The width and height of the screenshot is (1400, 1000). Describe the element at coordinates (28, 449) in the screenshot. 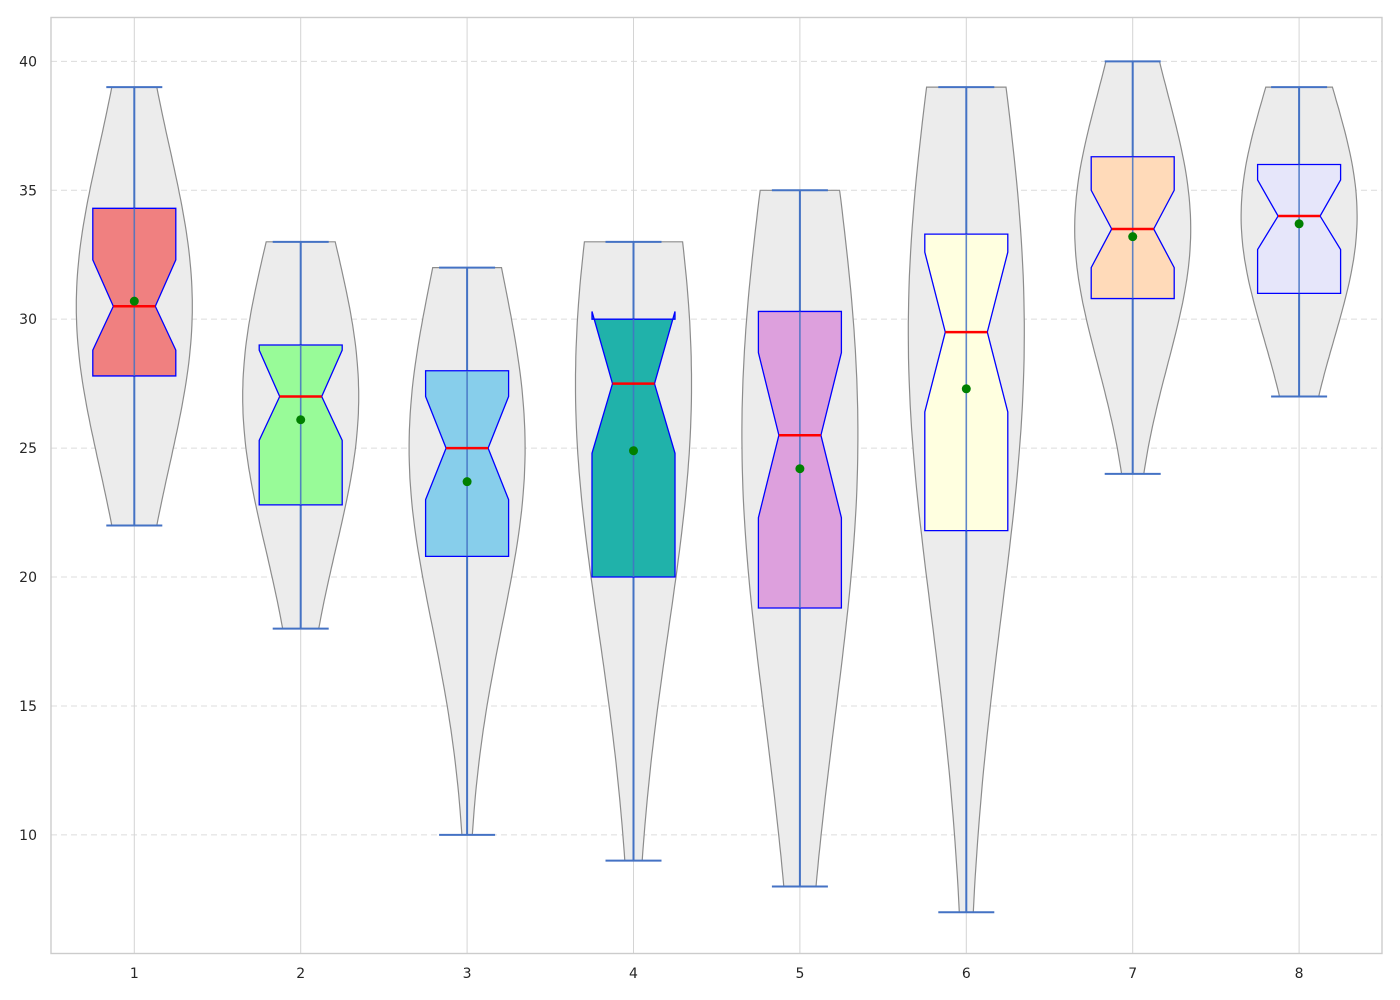

I see `y-tick-label: 25` at that location.